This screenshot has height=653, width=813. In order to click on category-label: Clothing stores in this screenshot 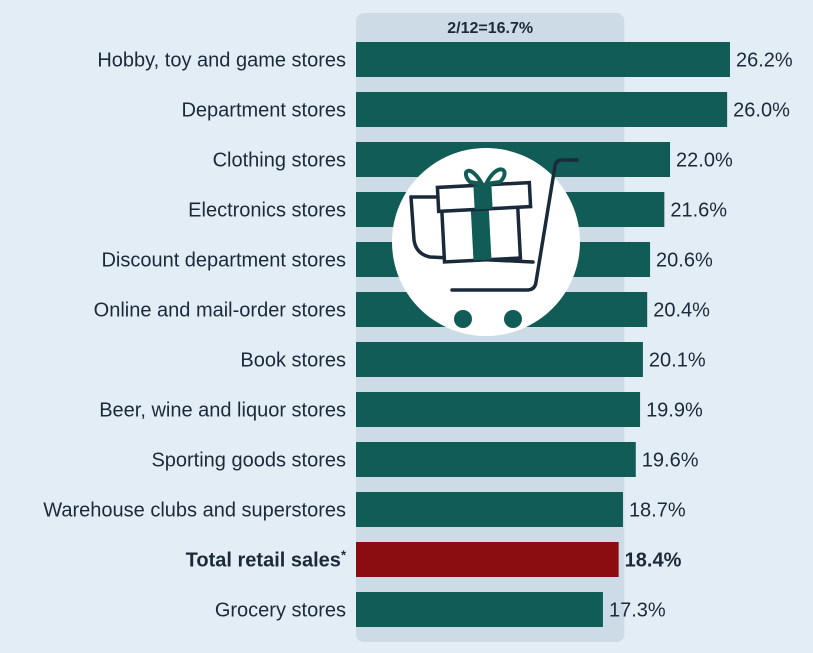, I will do `click(279, 161)`.